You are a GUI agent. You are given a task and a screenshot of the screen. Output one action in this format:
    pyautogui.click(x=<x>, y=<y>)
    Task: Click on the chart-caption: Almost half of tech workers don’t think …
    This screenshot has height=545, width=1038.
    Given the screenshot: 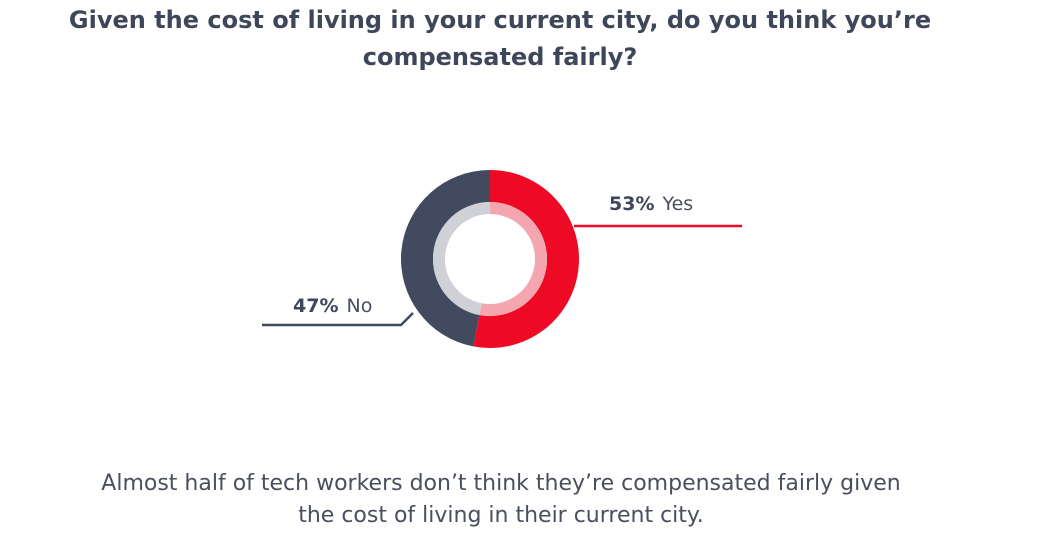 What is the action you would take?
    pyautogui.click(x=501, y=500)
    